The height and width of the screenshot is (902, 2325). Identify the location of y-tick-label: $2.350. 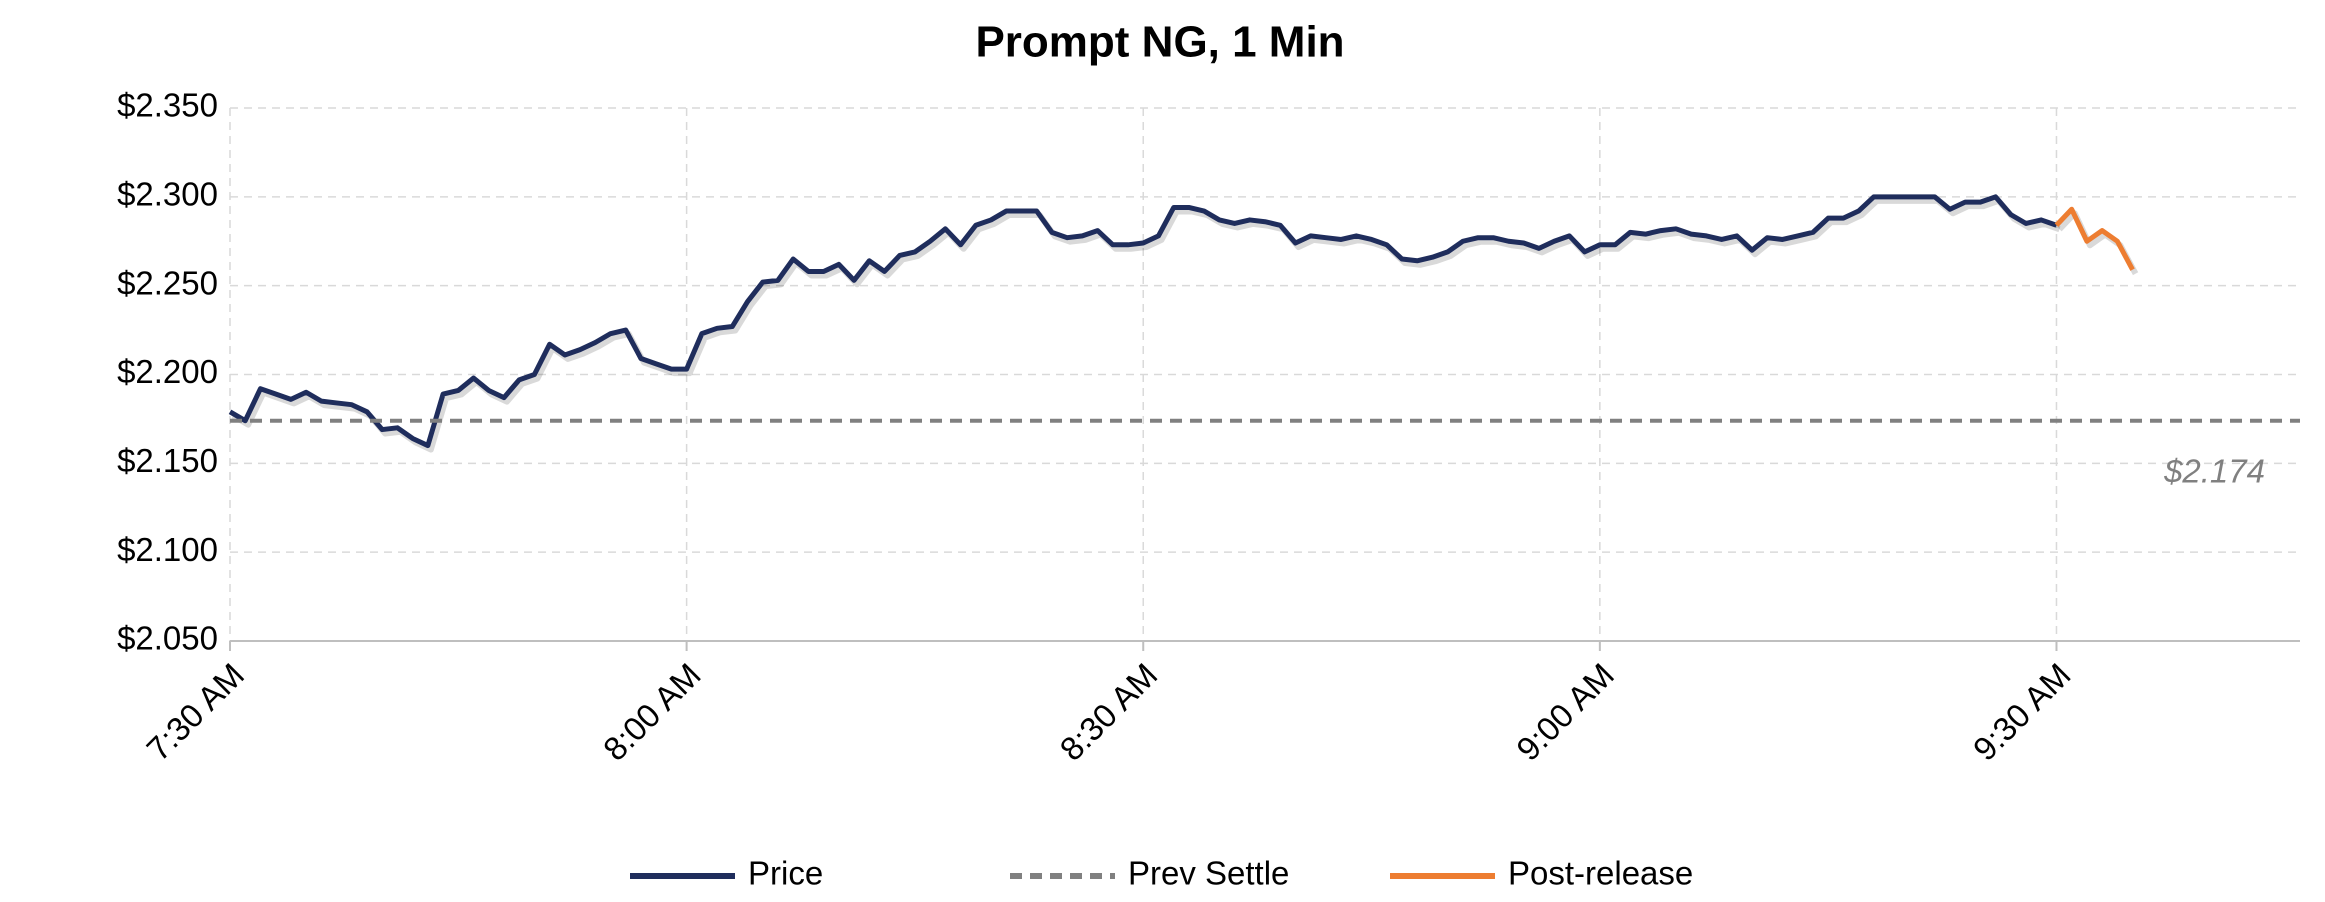
(167, 105).